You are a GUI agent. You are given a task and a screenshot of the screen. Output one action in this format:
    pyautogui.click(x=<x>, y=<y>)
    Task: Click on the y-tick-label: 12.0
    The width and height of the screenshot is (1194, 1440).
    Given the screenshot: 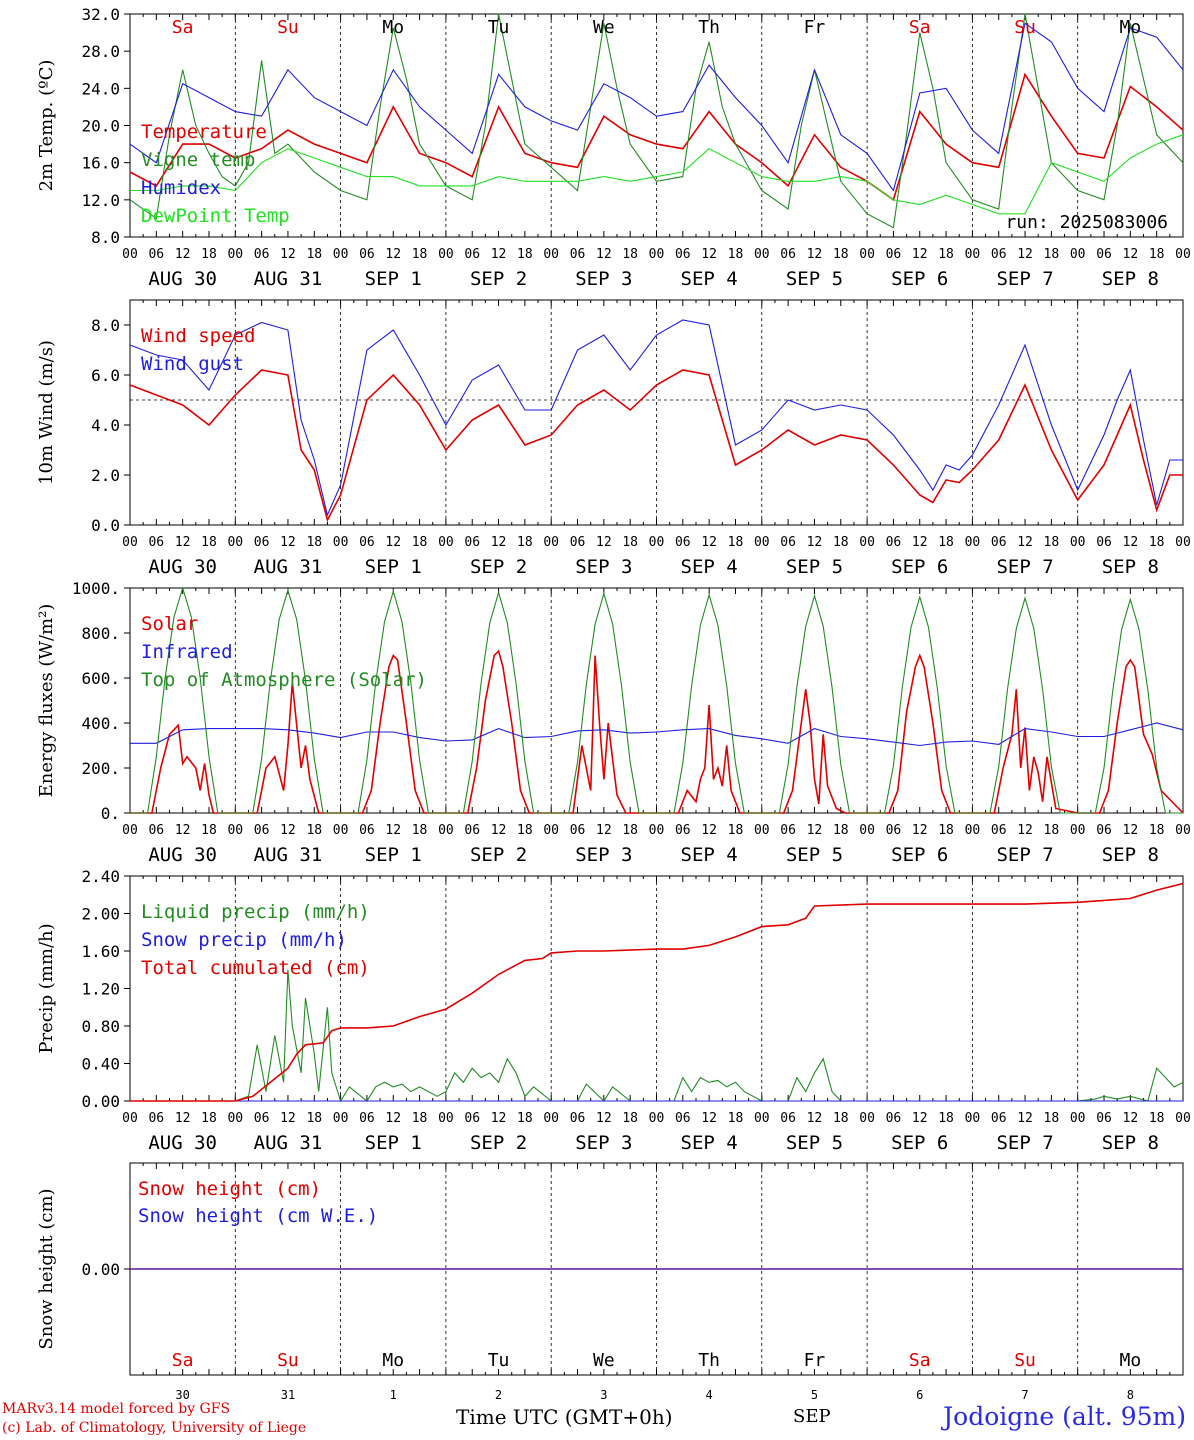 What is the action you would take?
    pyautogui.click(x=100, y=200)
    